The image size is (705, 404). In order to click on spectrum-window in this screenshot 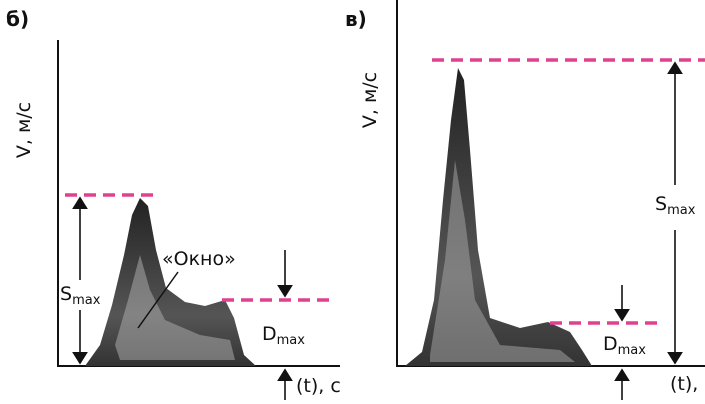, I will do `click(175, 307)`.